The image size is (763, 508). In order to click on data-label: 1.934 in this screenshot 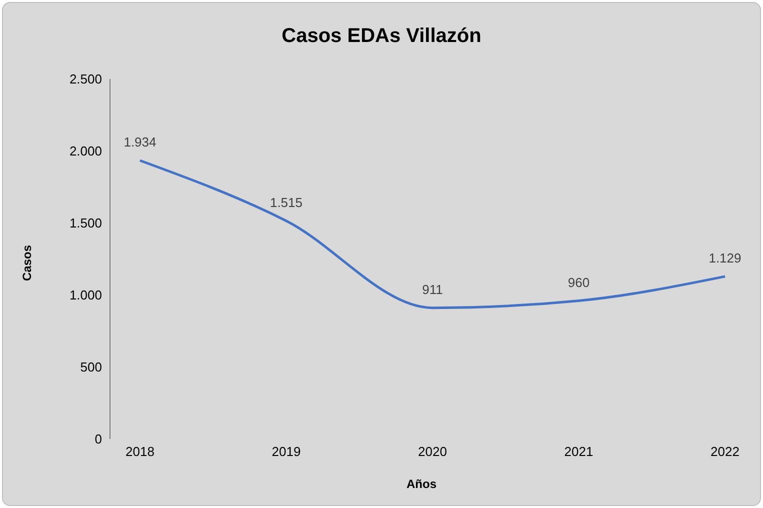, I will do `click(140, 142)`.